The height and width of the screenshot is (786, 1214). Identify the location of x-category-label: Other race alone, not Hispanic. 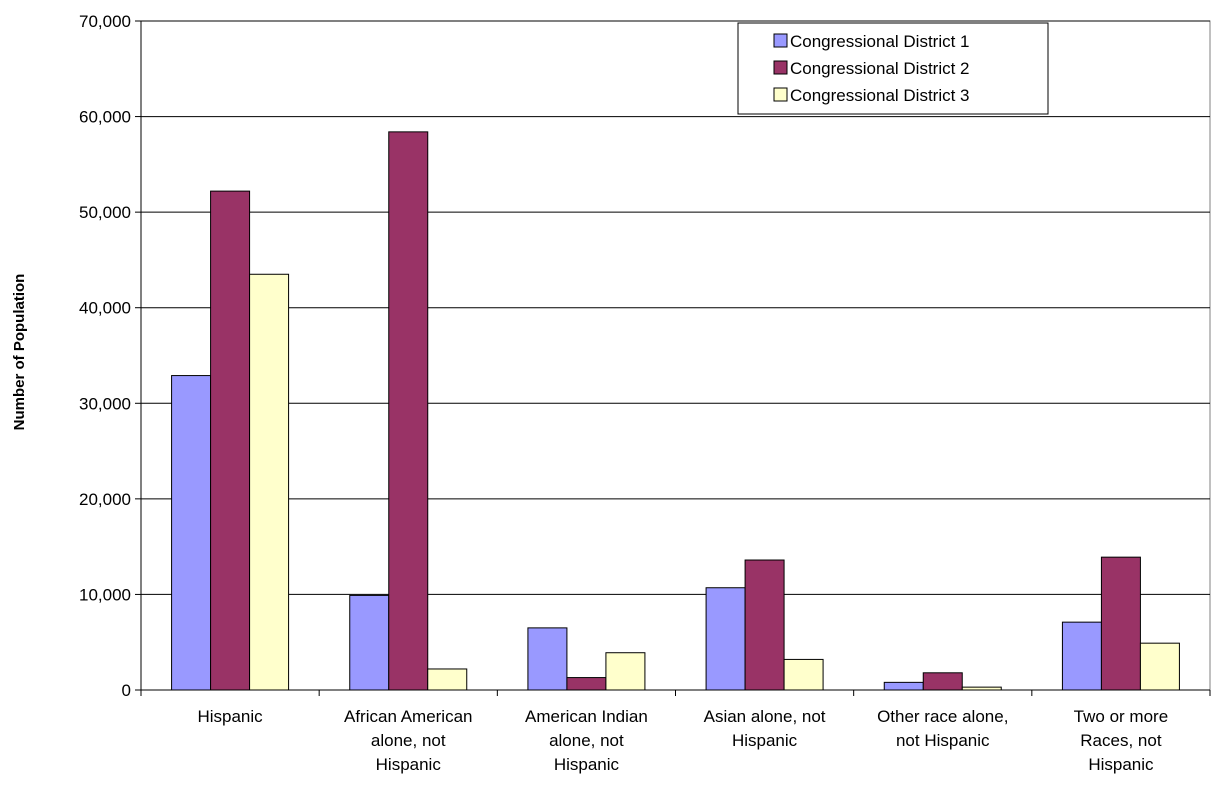
(942, 728).